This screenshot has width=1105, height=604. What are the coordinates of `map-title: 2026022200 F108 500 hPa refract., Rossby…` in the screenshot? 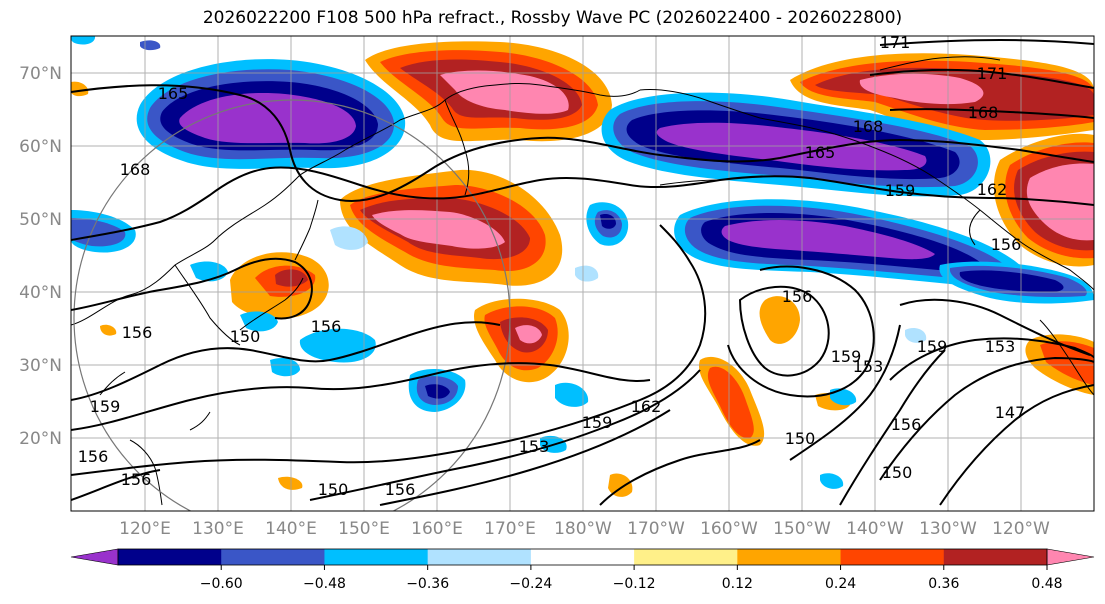 It's located at (552, 18).